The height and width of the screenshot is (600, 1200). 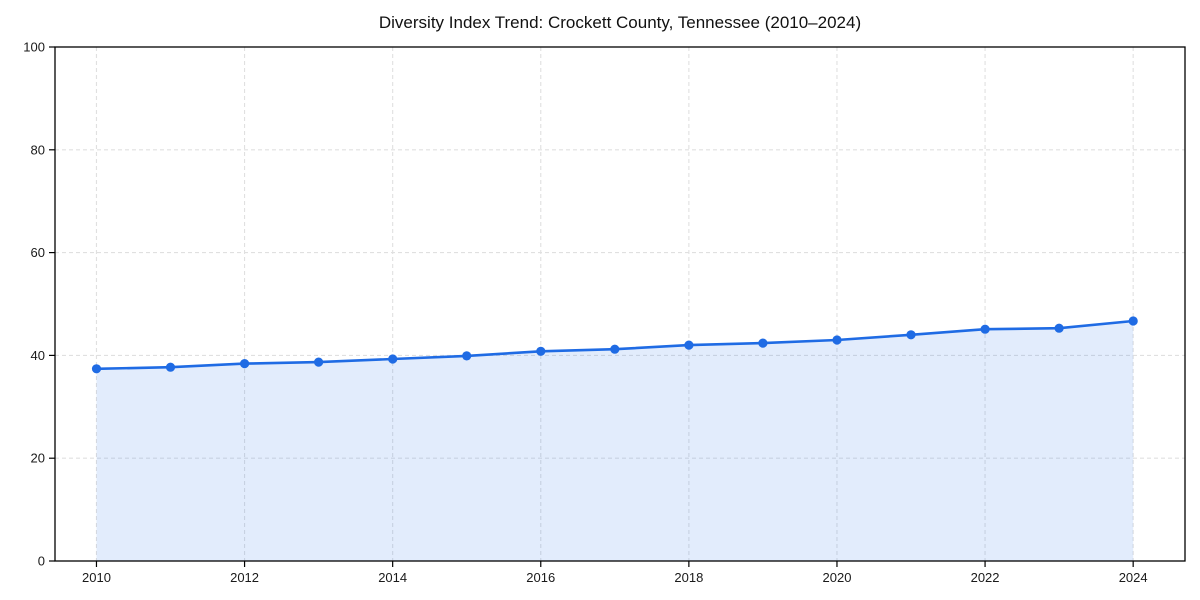 I want to click on y-tick-label: 0, so click(x=41, y=561).